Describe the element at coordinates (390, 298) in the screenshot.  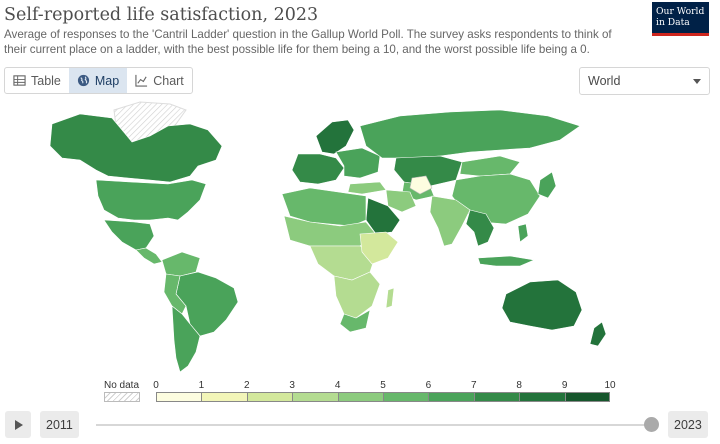
I see `madagascar` at that location.